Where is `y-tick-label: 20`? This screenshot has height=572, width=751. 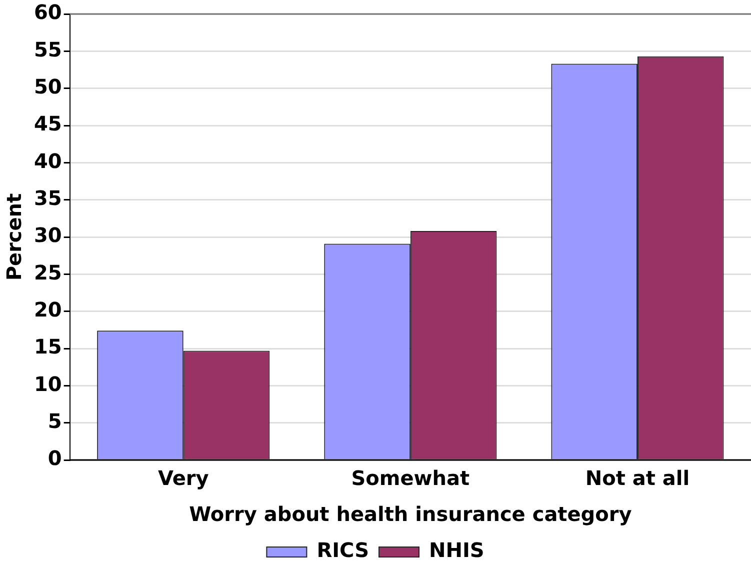 y-tick-label: 20 is located at coordinates (48, 310).